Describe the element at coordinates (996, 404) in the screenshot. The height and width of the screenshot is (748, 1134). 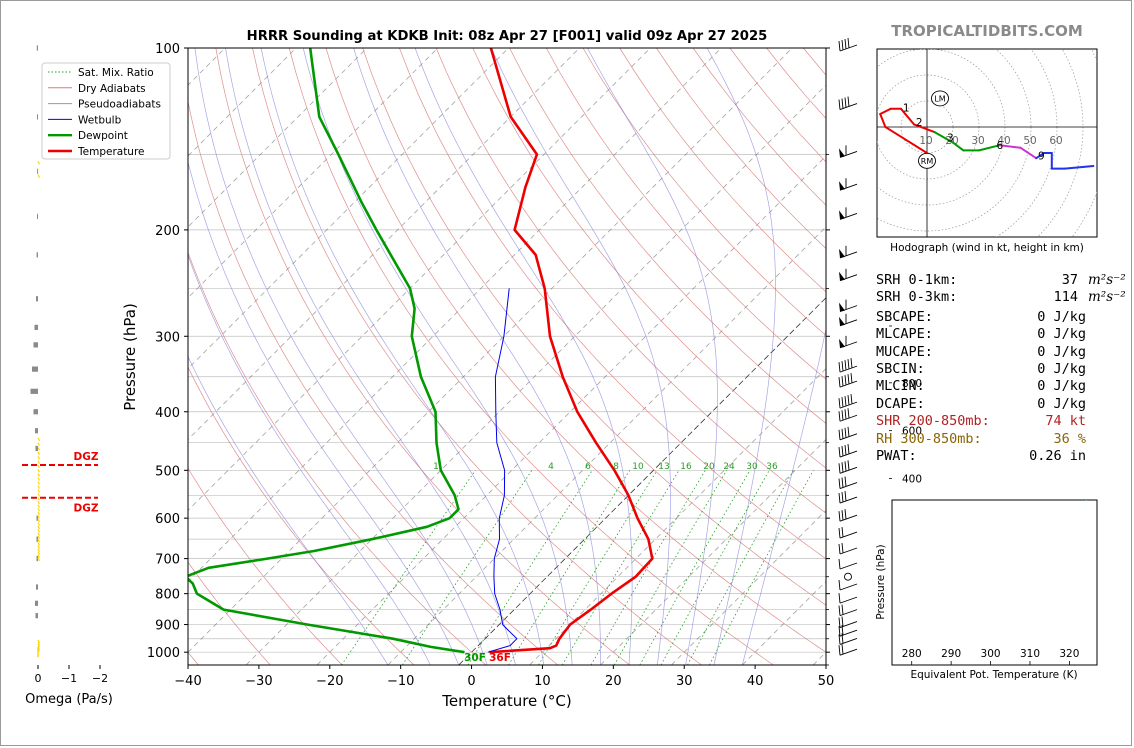
I see `stat-row: DCAPE: 0 J/kg` at that location.